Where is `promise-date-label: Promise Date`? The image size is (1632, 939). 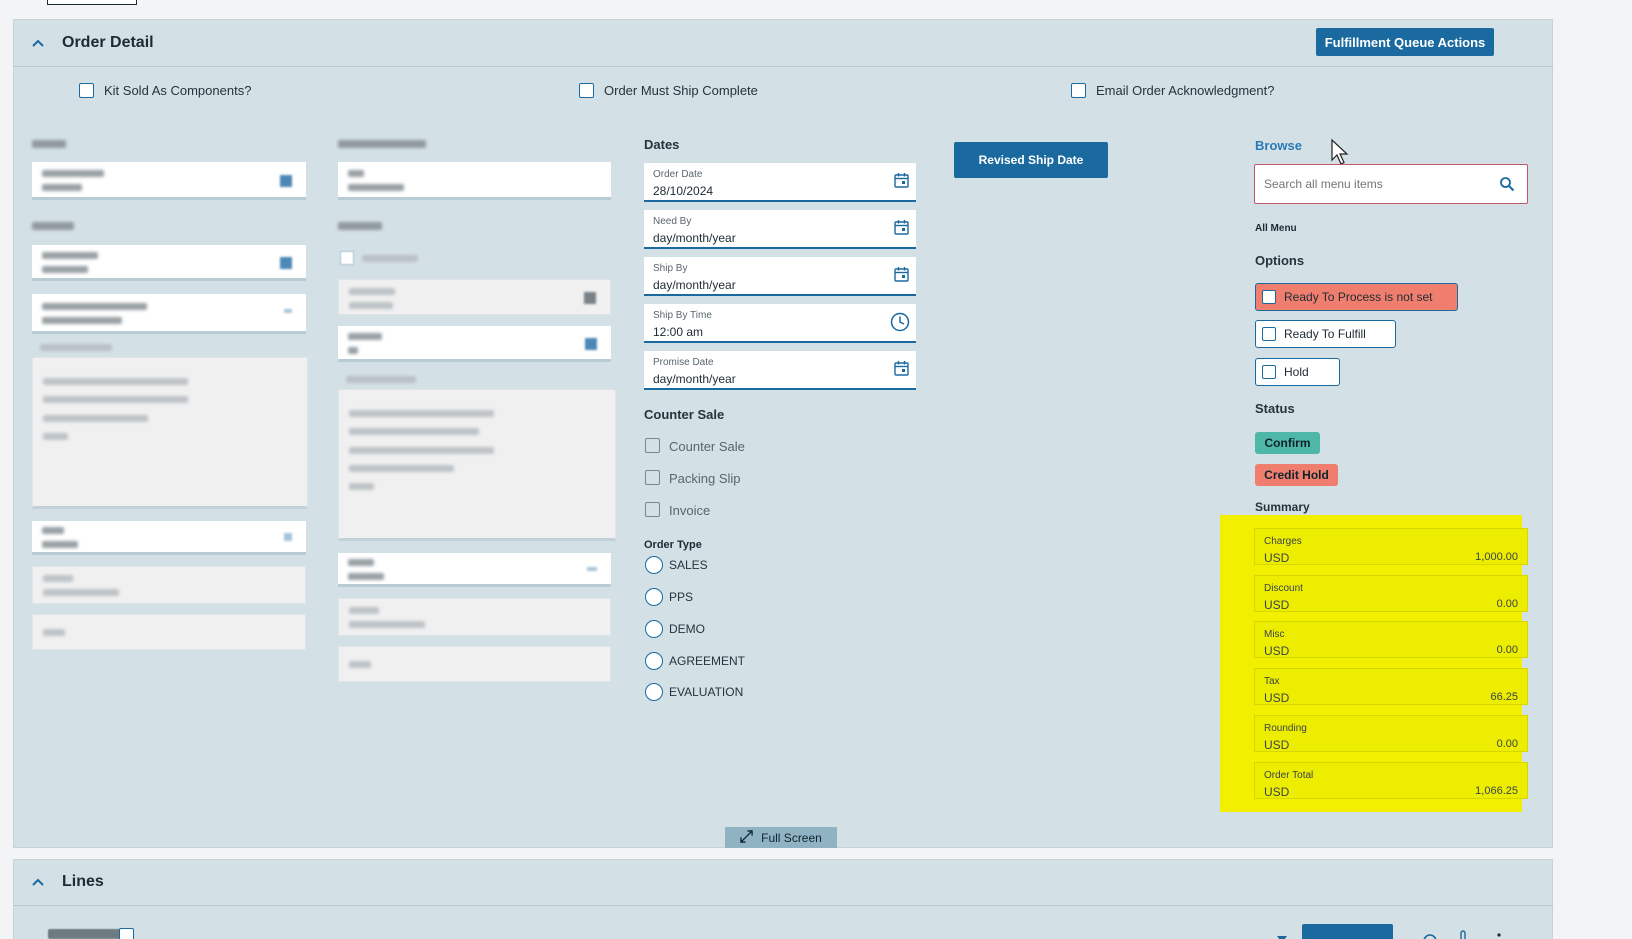
promise-date-label: Promise Date is located at coordinates (683, 362).